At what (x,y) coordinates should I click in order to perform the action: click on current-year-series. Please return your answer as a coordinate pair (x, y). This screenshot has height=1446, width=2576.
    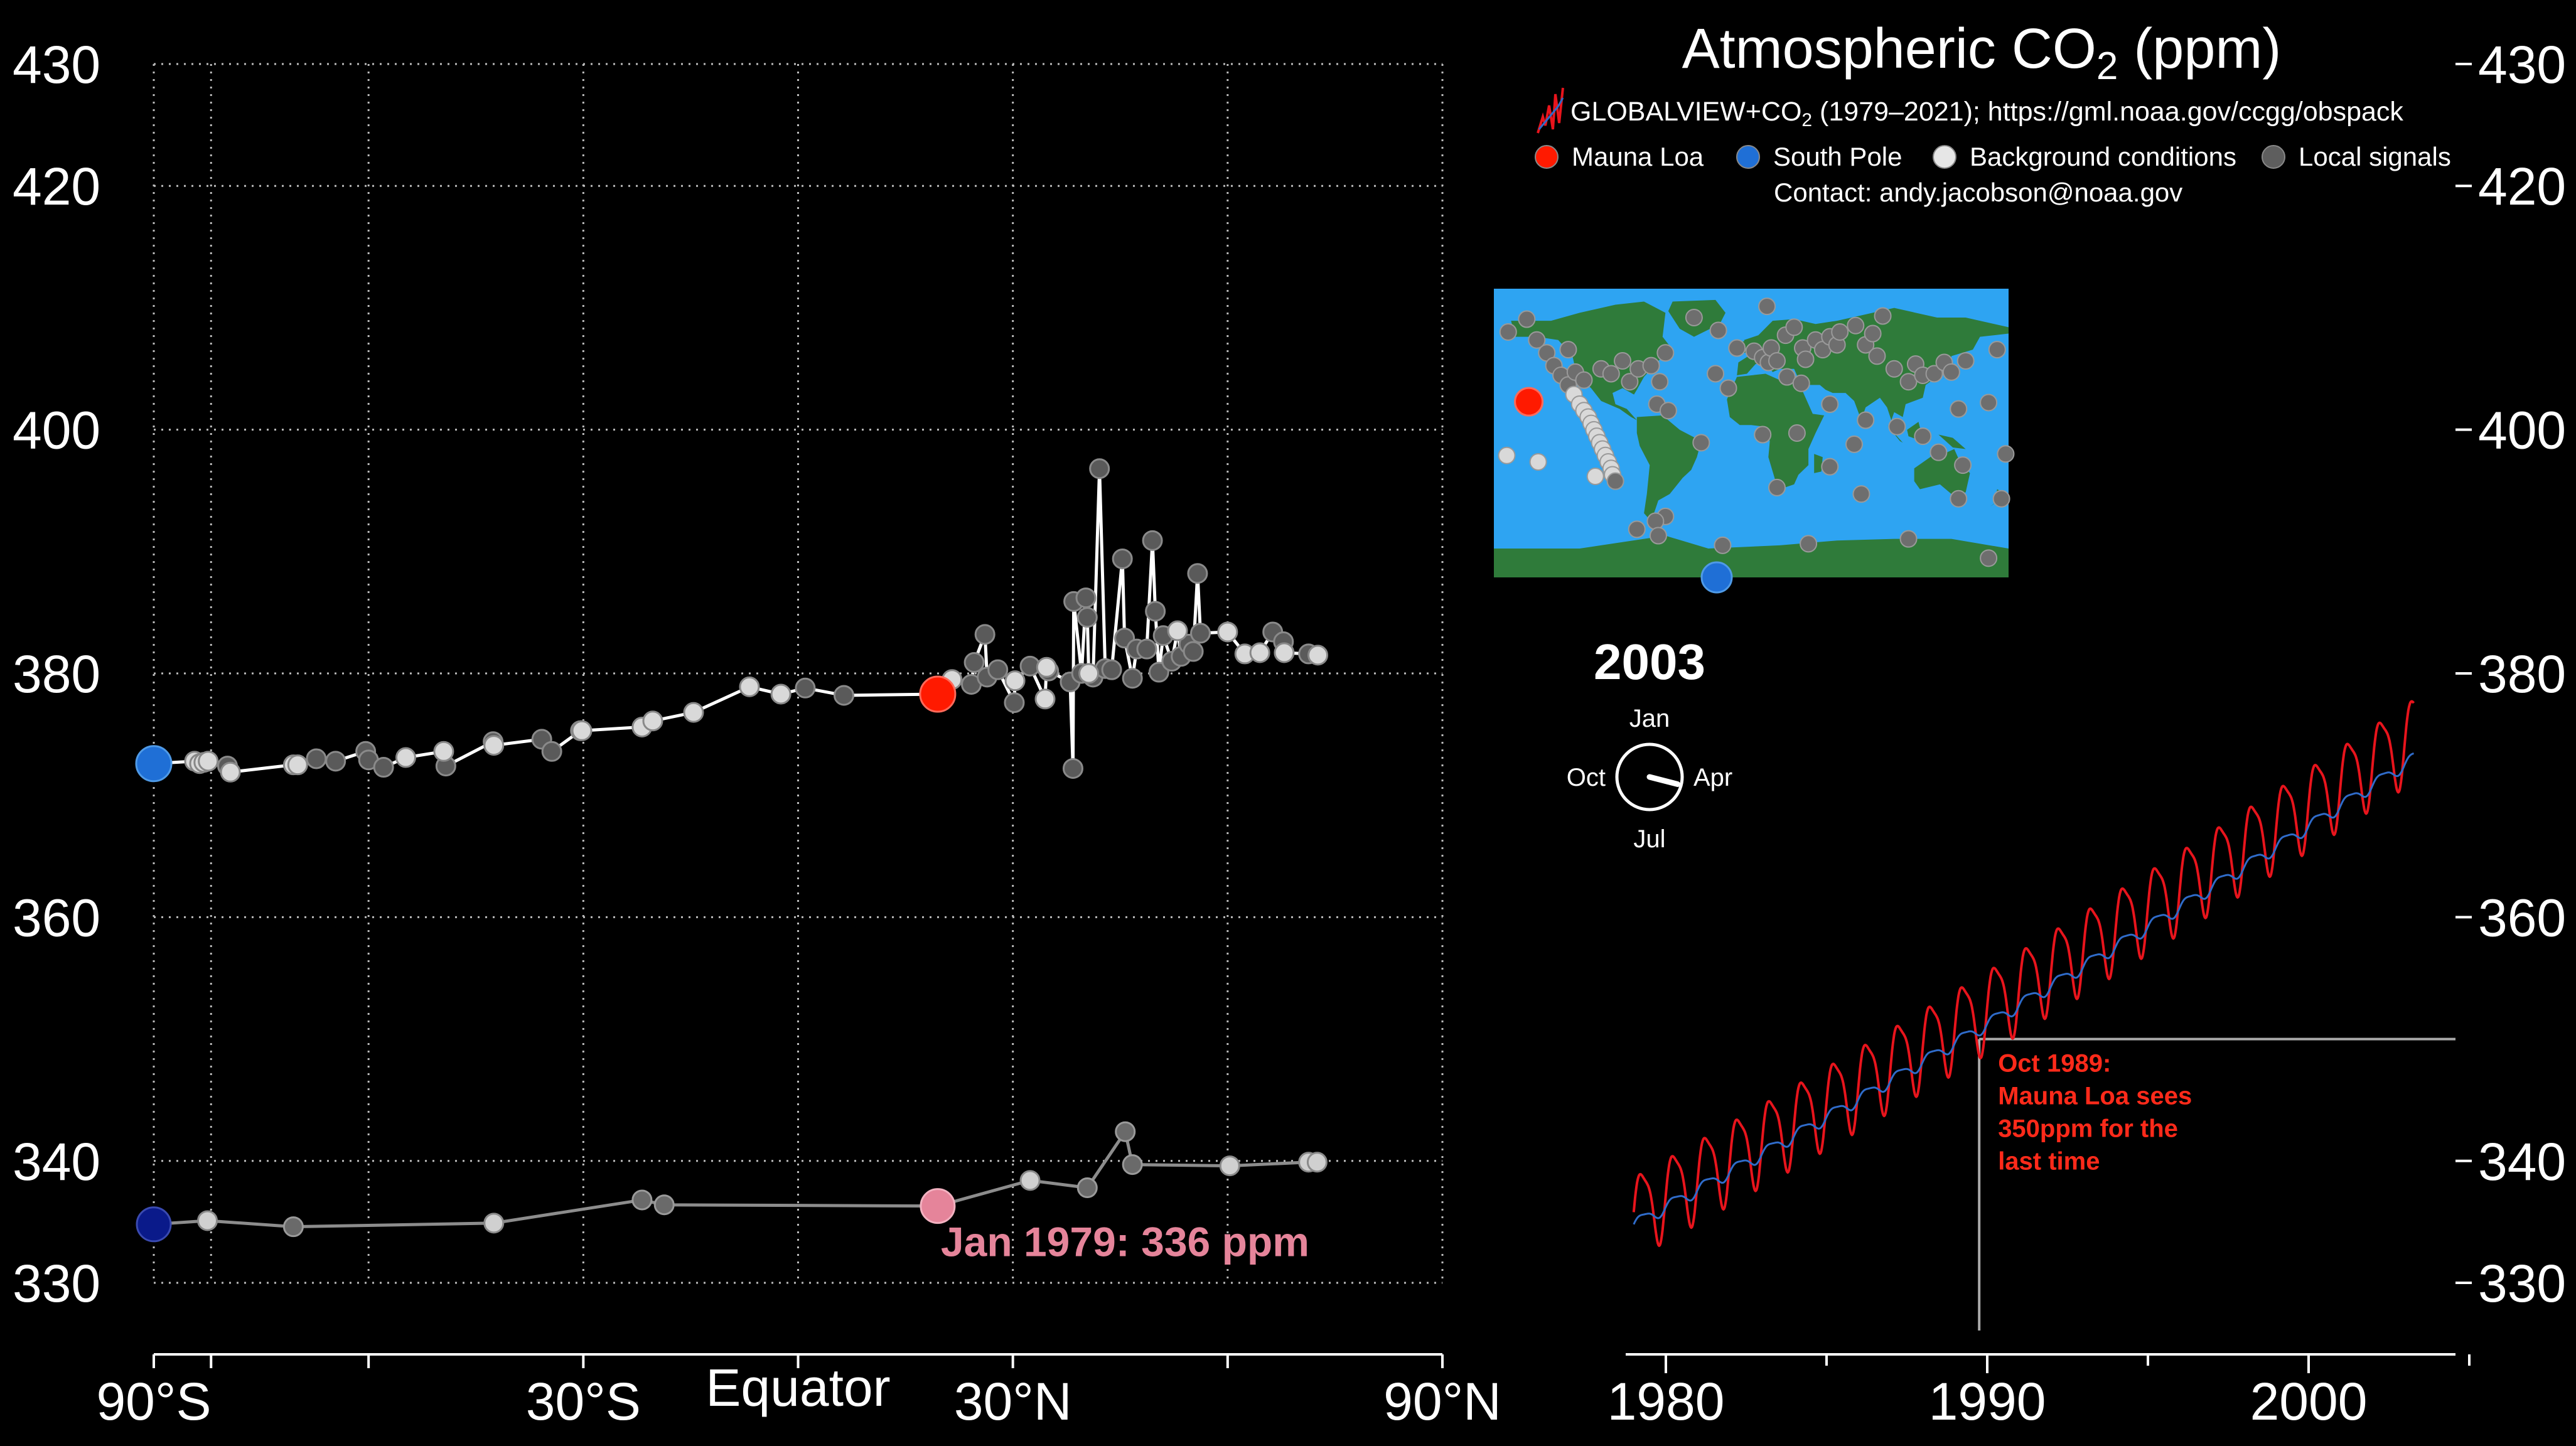
    Looking at the image, I should click on (732, 620).